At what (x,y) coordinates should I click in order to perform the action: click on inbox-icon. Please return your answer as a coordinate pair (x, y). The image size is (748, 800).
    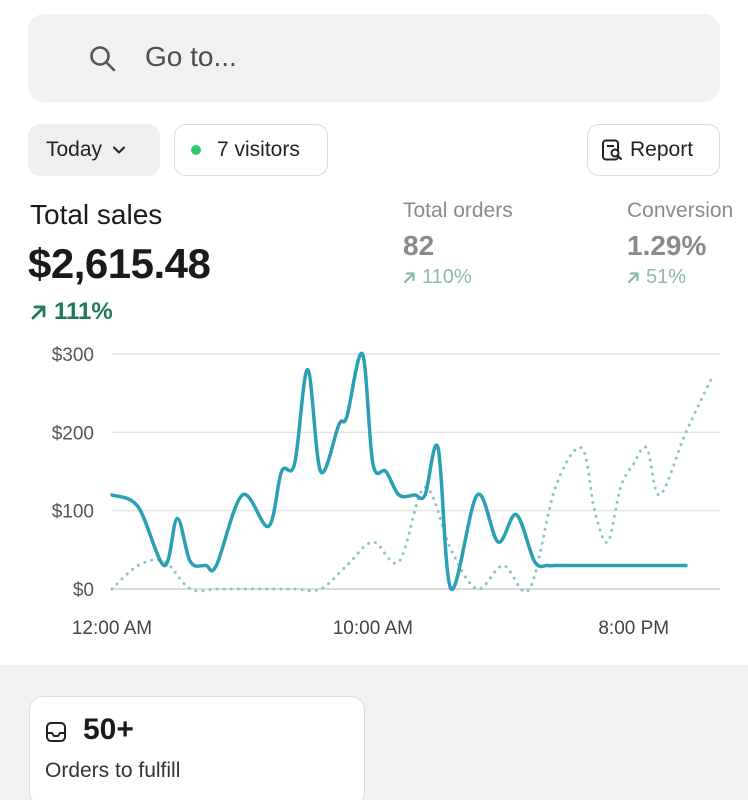
    Looking at the image, I should click on (56, 732).